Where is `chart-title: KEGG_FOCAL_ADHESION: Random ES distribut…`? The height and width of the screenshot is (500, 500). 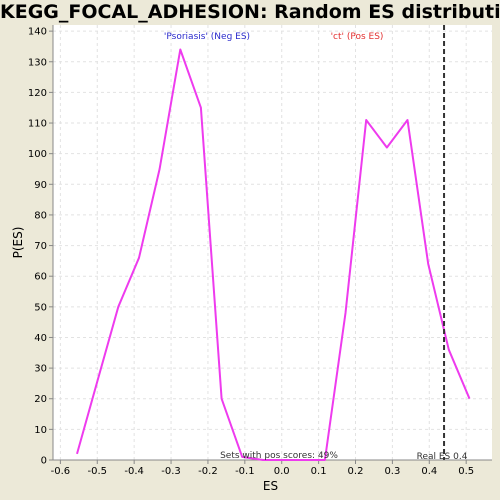 chart-title: KEGG_FOCAL_ADHESION: Random ES distribut… is located at coordinates (250, 12).